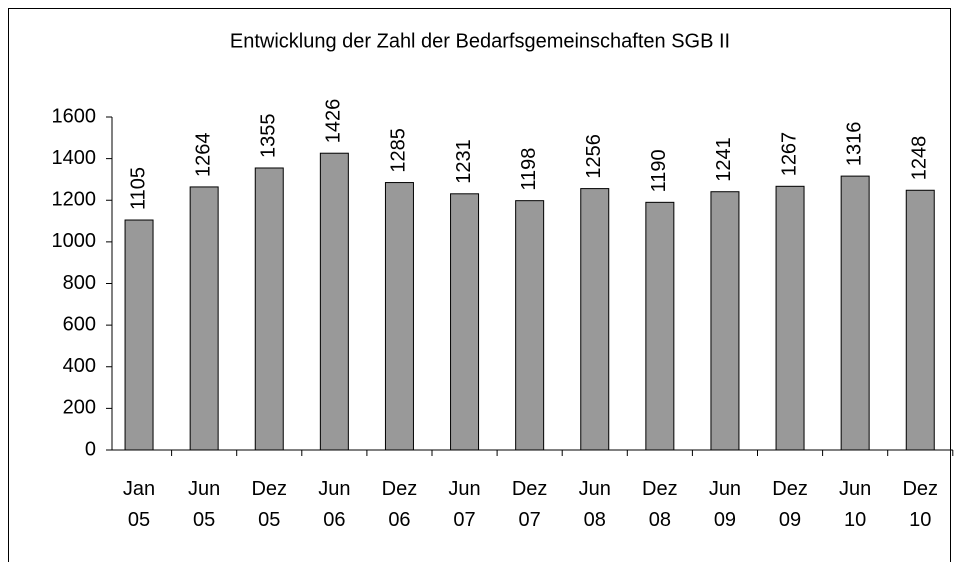  I want to click on y-tick-label: 600, so click(79, 324).